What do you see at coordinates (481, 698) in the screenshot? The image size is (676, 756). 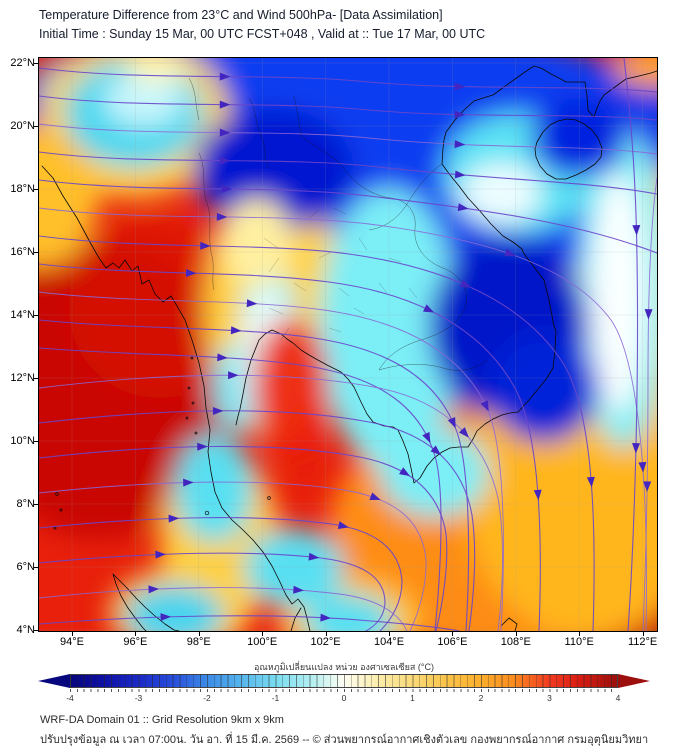 I see `colorbar-tick-label: 2` at bounding box center [481, 698].